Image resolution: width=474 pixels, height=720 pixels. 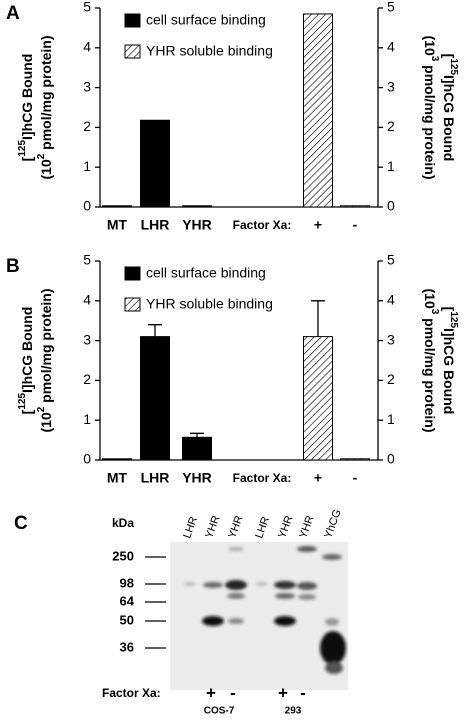 I want to click on marker-label: 250, so click(x=123, y=555).